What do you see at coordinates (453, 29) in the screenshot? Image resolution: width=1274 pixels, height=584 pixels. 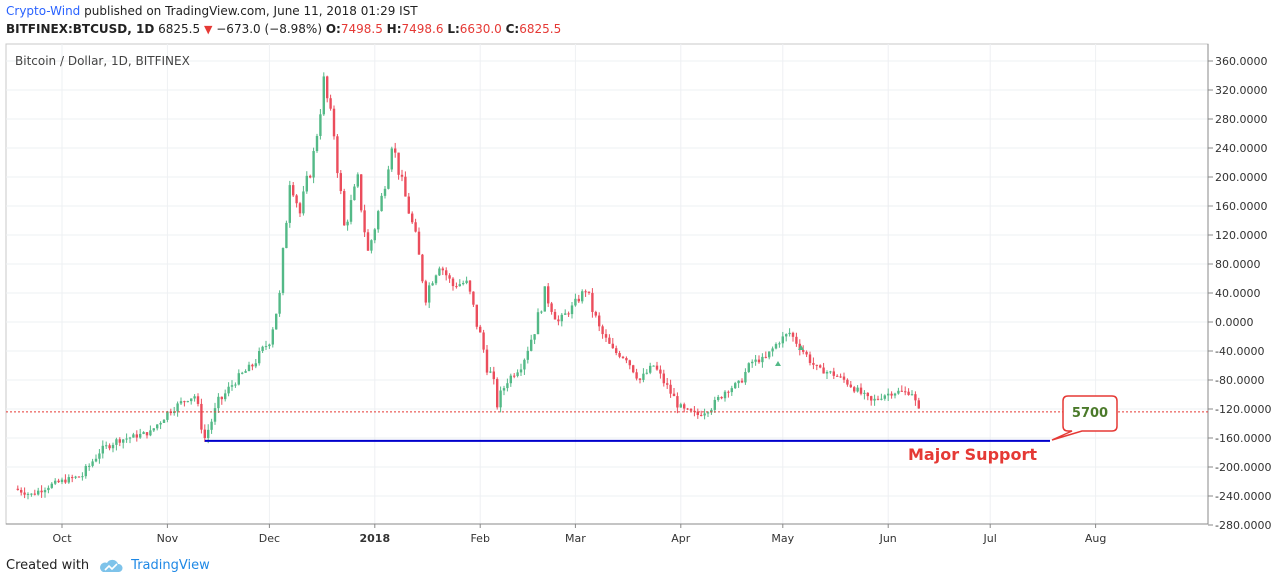 I see `low-label: L:` at bounding box center [453, 29].